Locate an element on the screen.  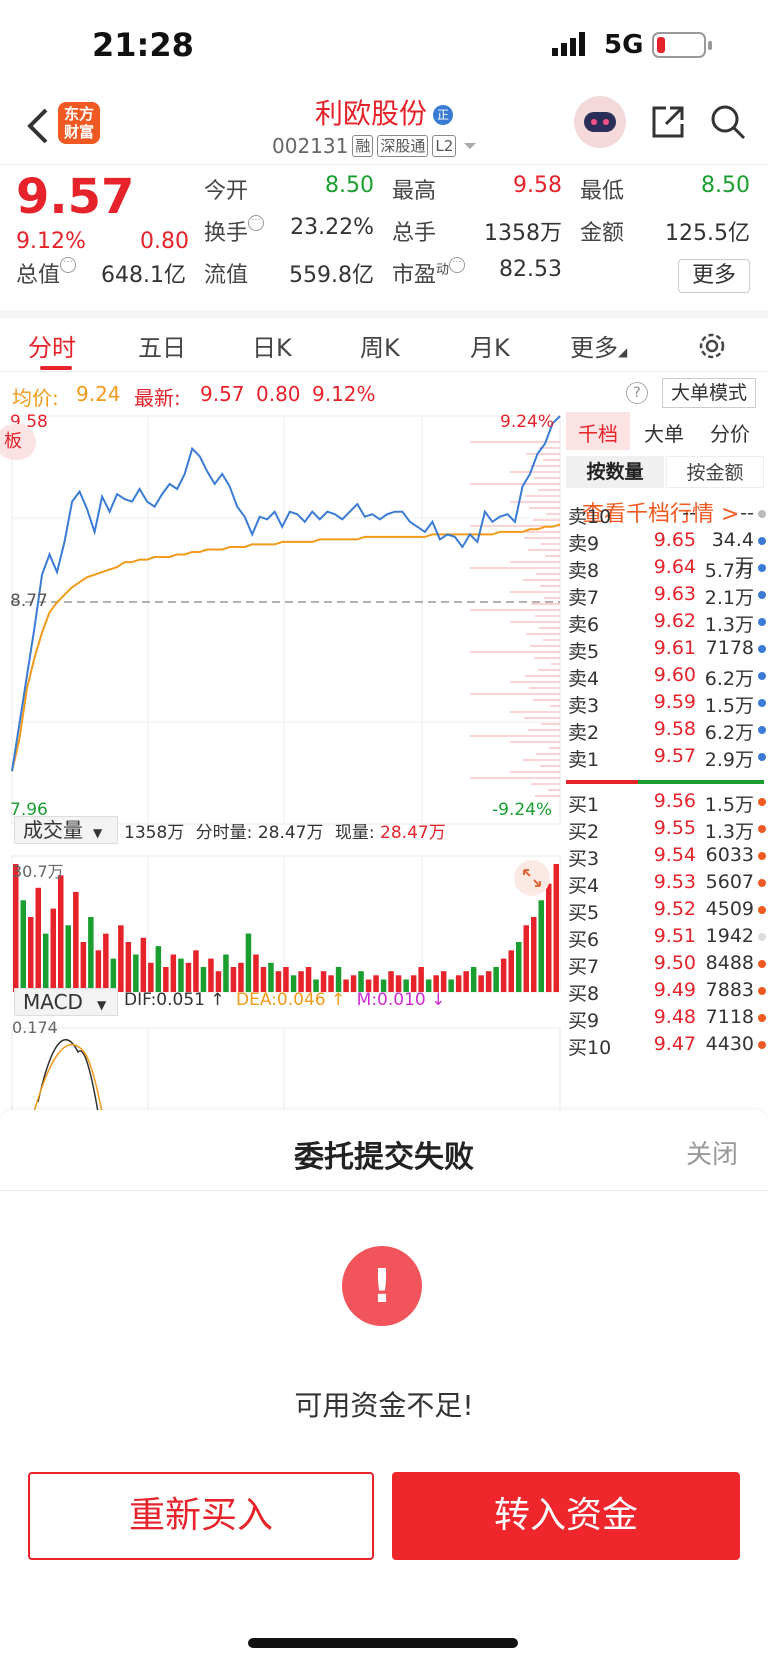
big-order-mode-button: 大单模式 is located at coordinates (709, 393).